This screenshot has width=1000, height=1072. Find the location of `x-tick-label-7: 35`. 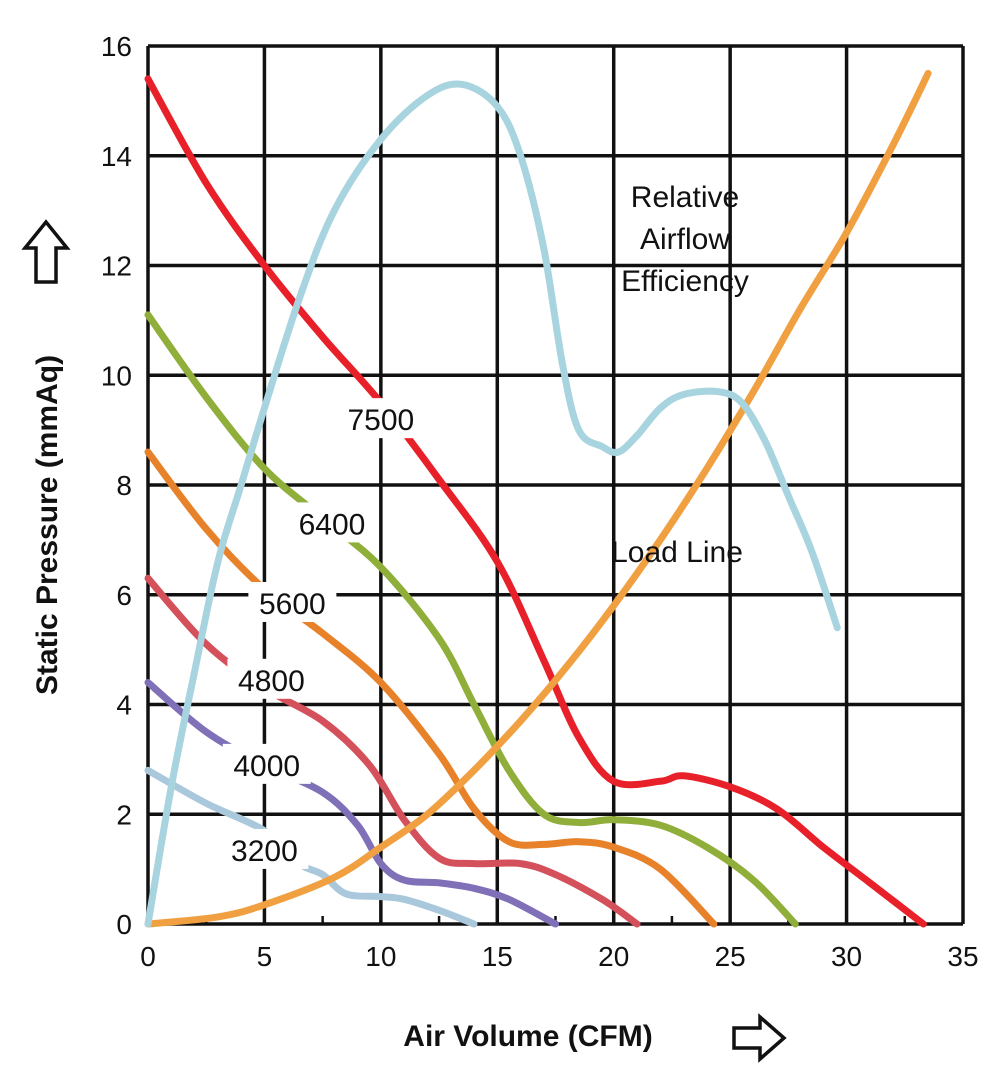

x-tick-label-7: 35 is located at coordinates (962, 956).